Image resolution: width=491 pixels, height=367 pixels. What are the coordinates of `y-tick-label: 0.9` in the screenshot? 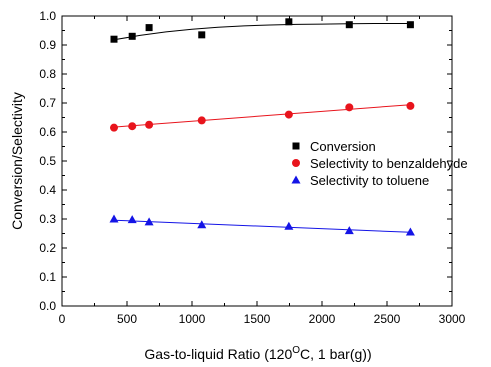 It's located at (47, 45).